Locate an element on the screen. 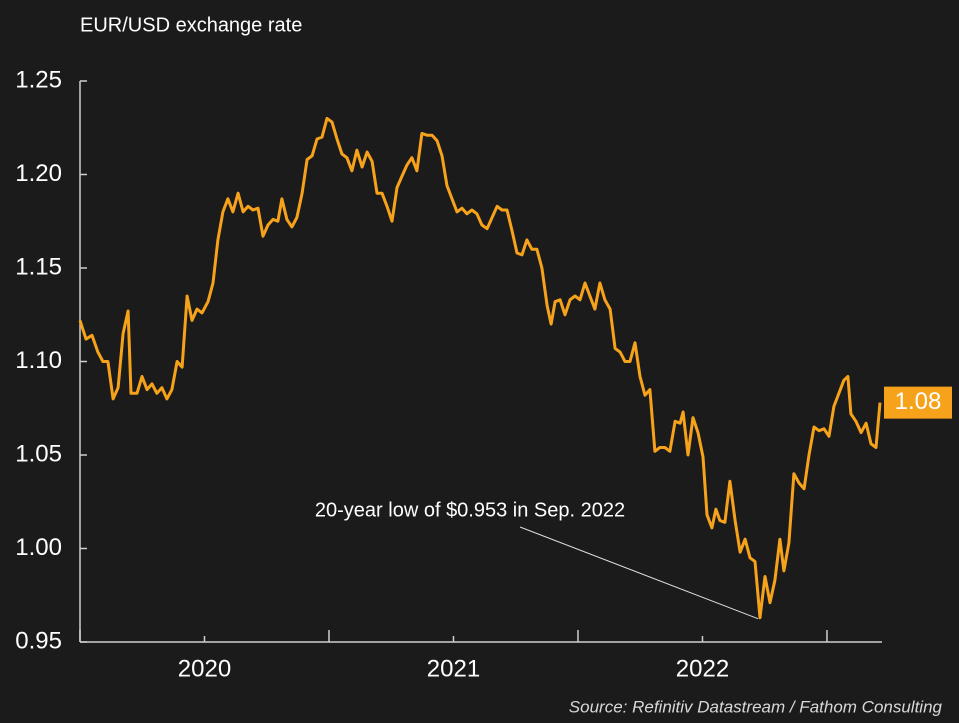  y-tick-label: 1.05 is located at coordinates (38, 453).